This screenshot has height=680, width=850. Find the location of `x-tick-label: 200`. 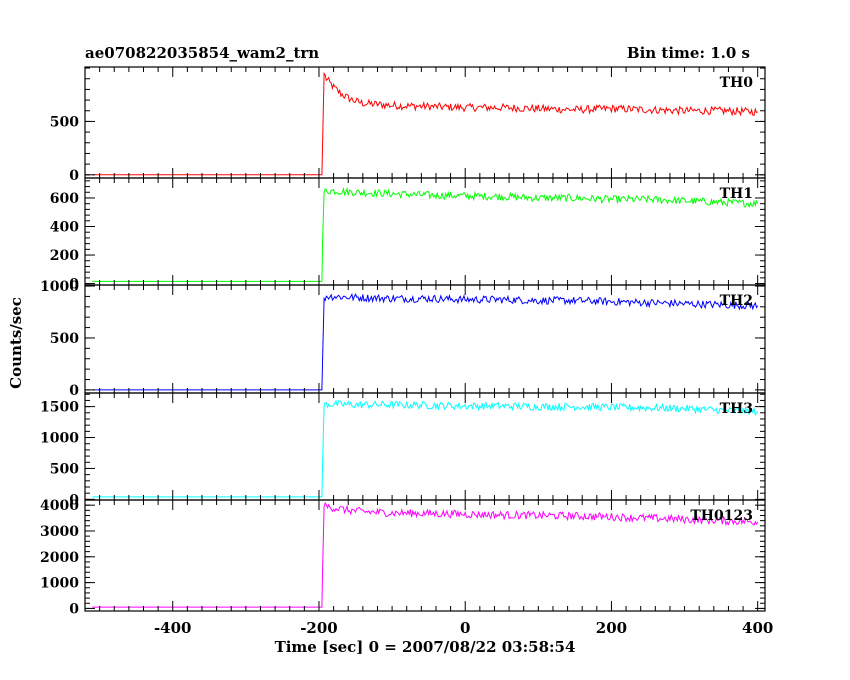

x-tick-label: 200 is located at coordinates (611, 628).